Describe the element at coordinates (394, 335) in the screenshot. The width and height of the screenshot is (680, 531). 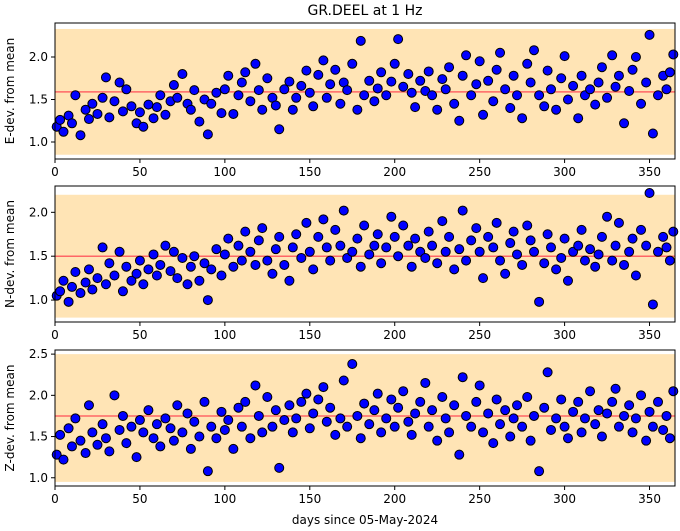
I see `x-tick-label: 200` at that location.